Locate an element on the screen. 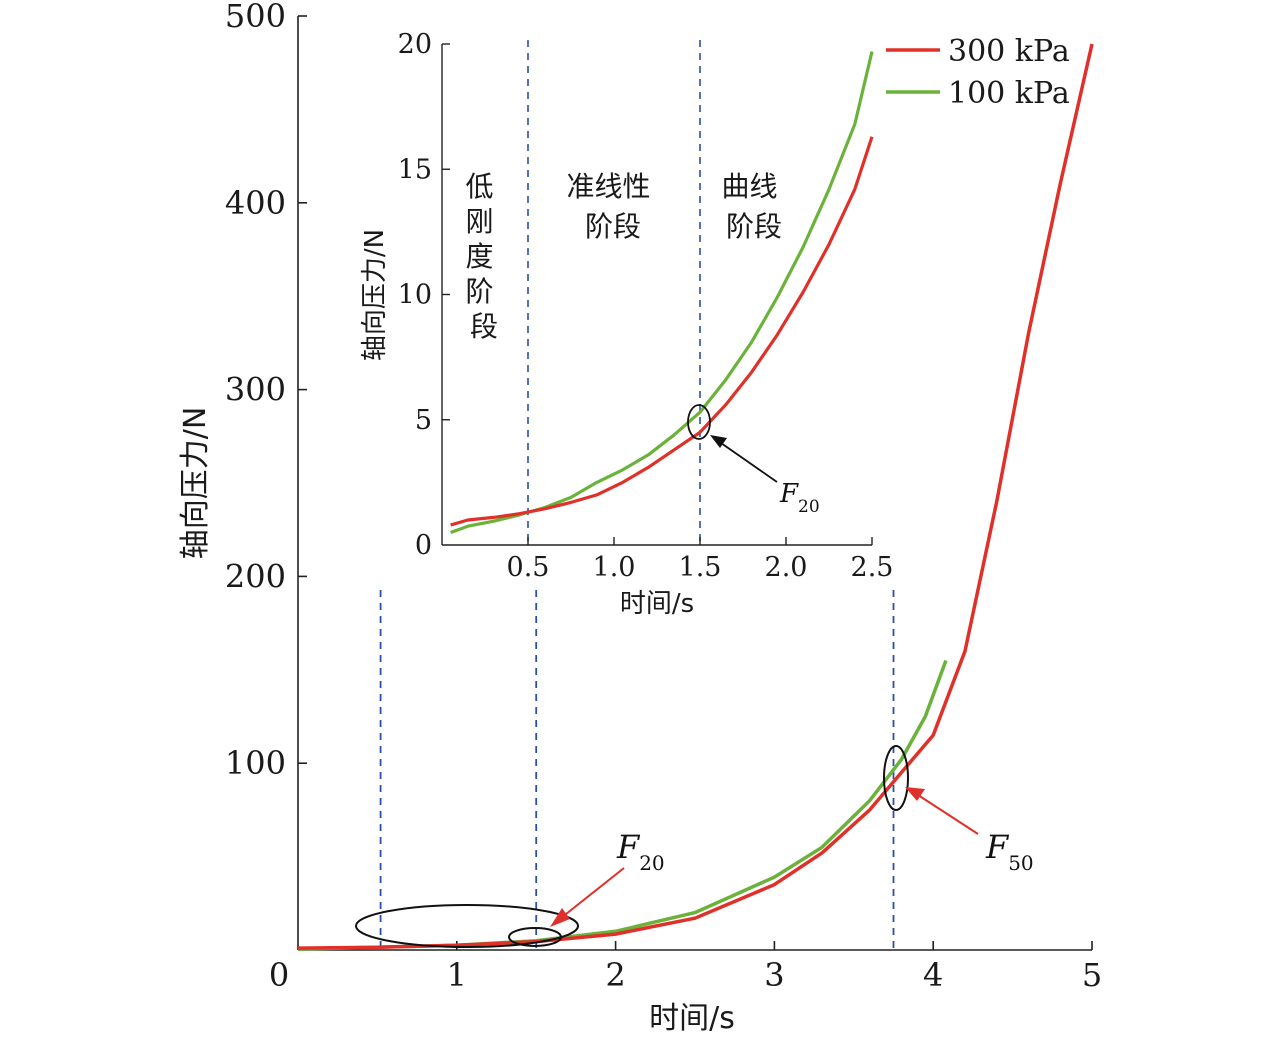 This screenshot has height=1042, width=1276. f20-ellipse is located at coordinates (535, 937).